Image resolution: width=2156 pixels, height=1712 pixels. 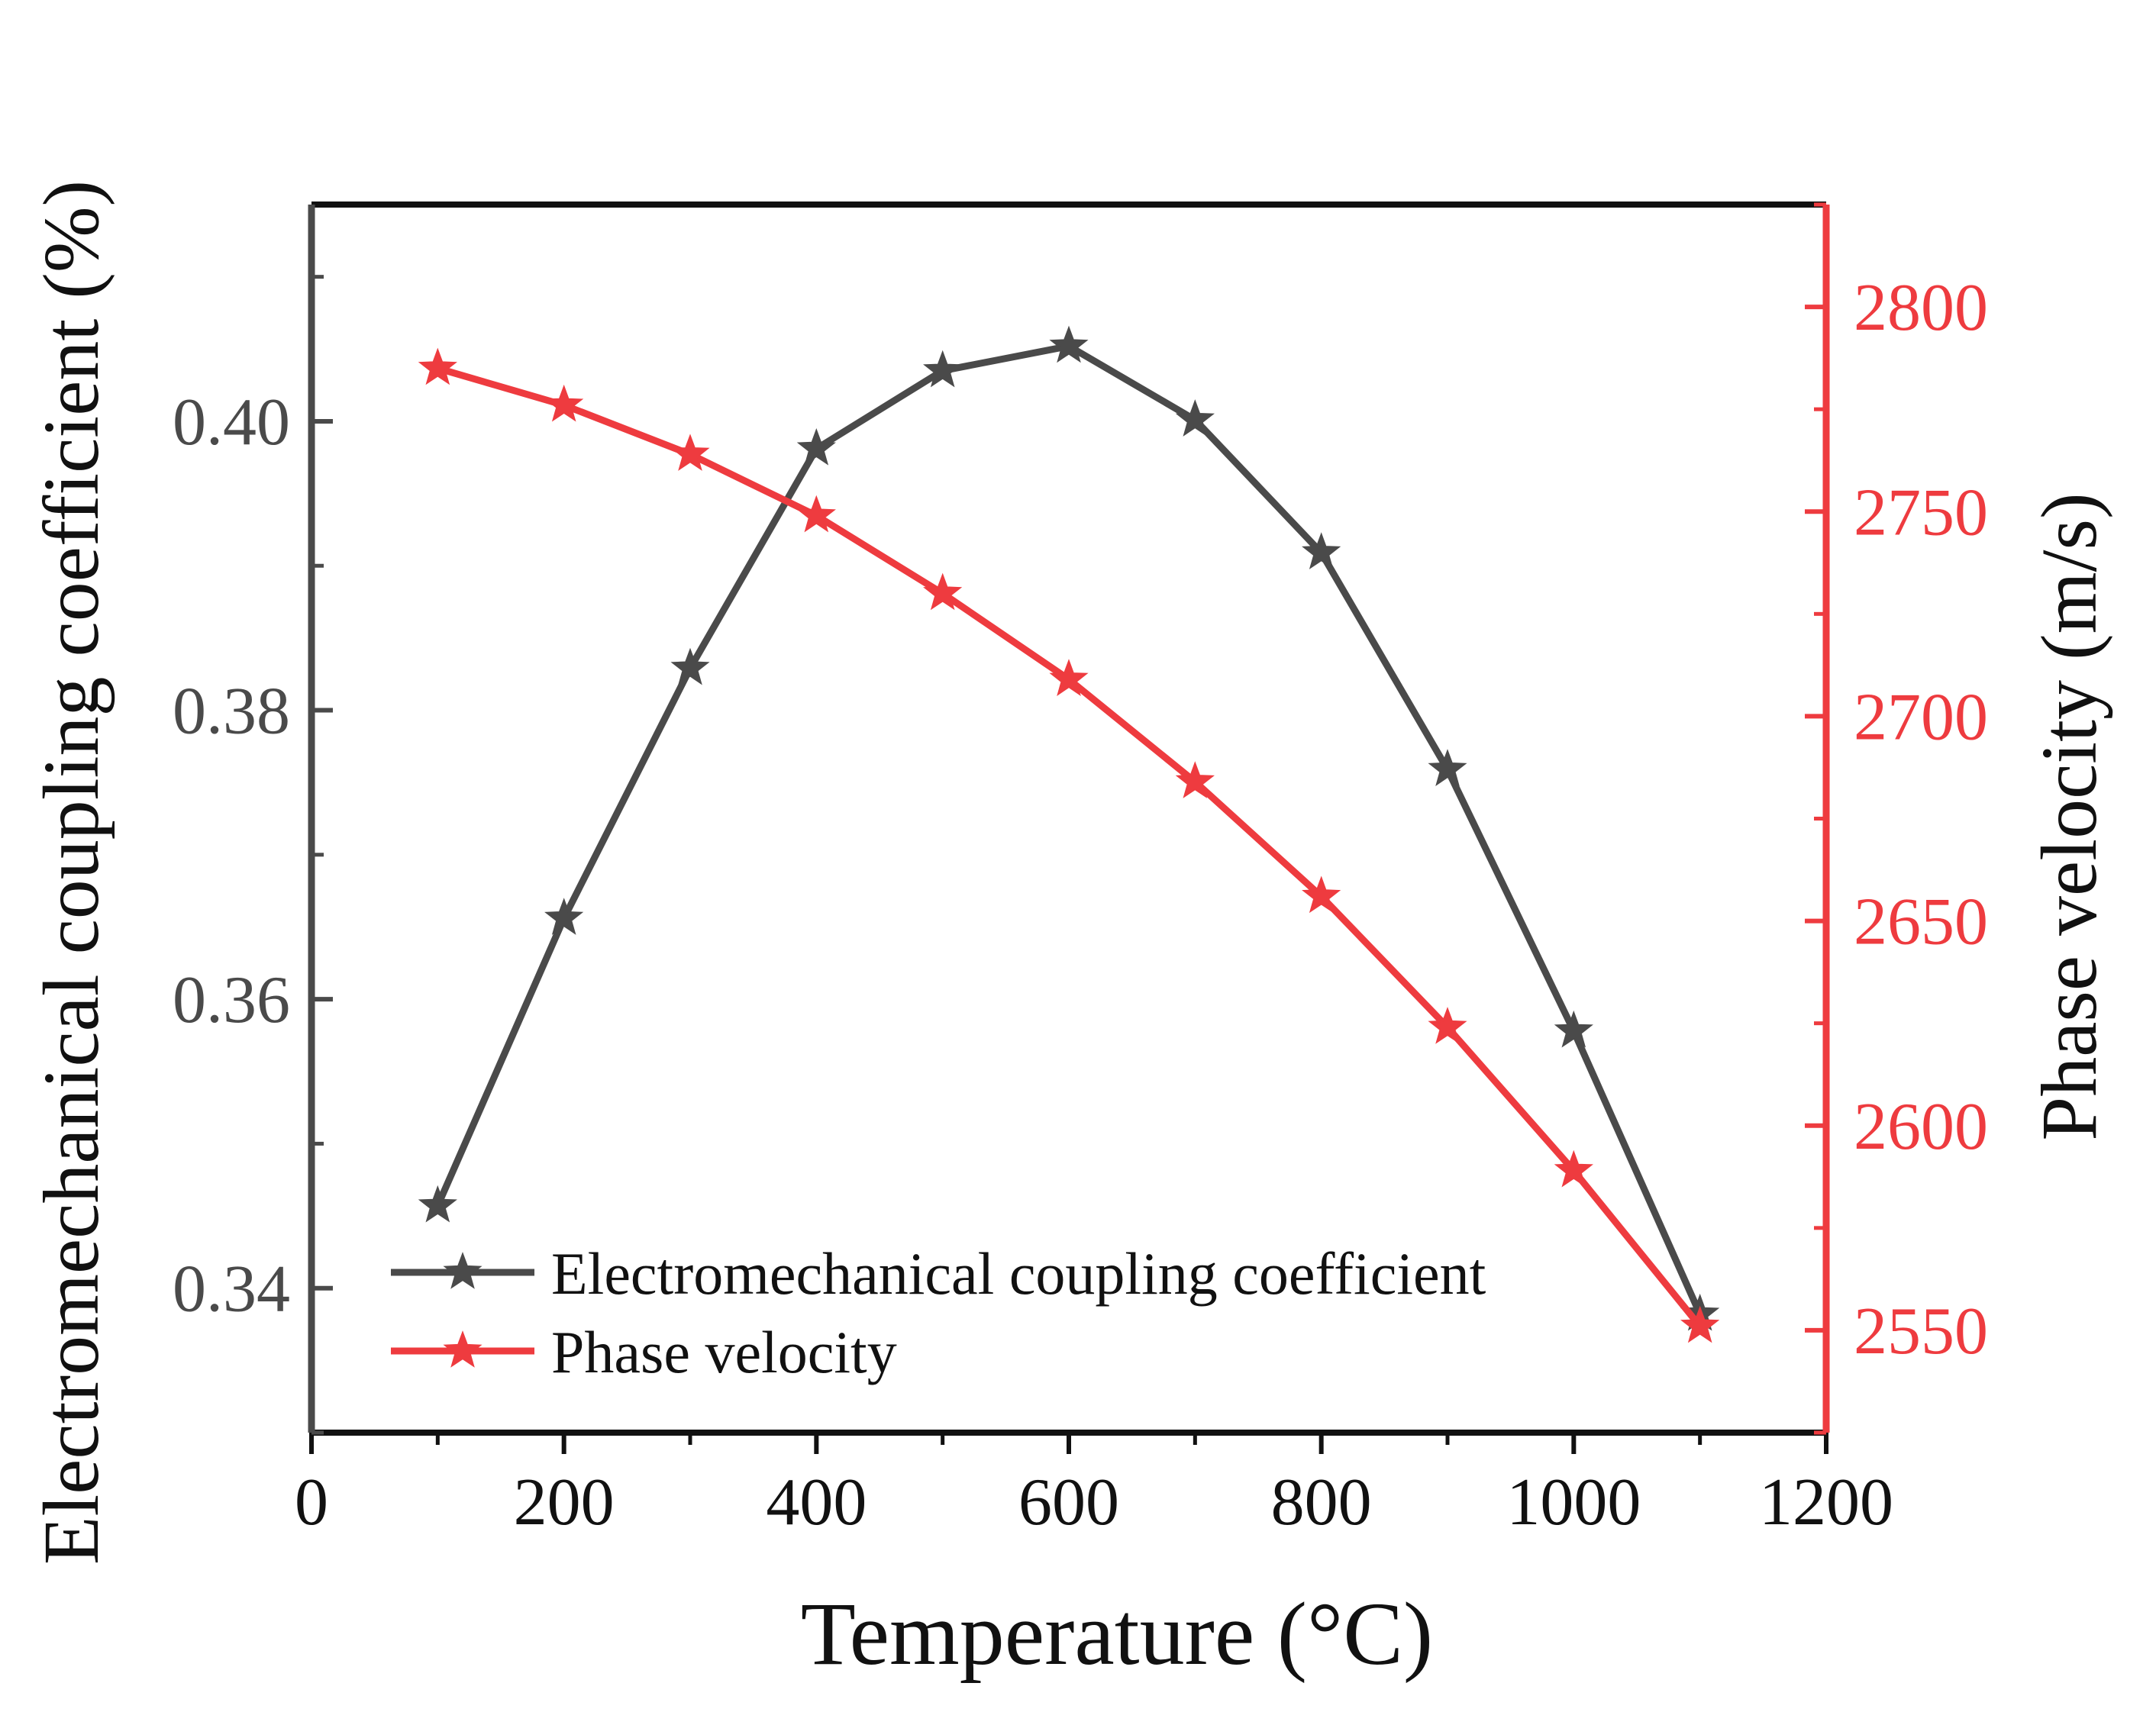 What do you see at coordinates (1921, 513) in the screenshot?
I see `y-right-tick-label: 2750` at bounding box center [1921, 513].